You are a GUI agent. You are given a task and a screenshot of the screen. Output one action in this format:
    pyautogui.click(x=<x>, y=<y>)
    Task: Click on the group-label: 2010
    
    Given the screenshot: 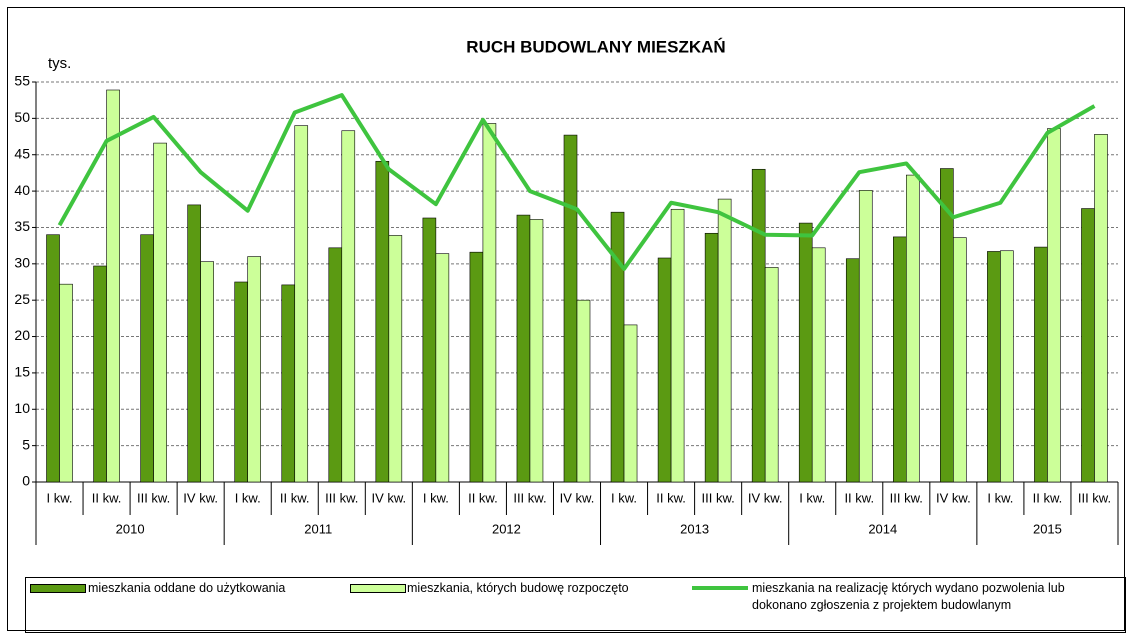 What is the action you would take?
    pyautogui.click(x=130, y=528)
    